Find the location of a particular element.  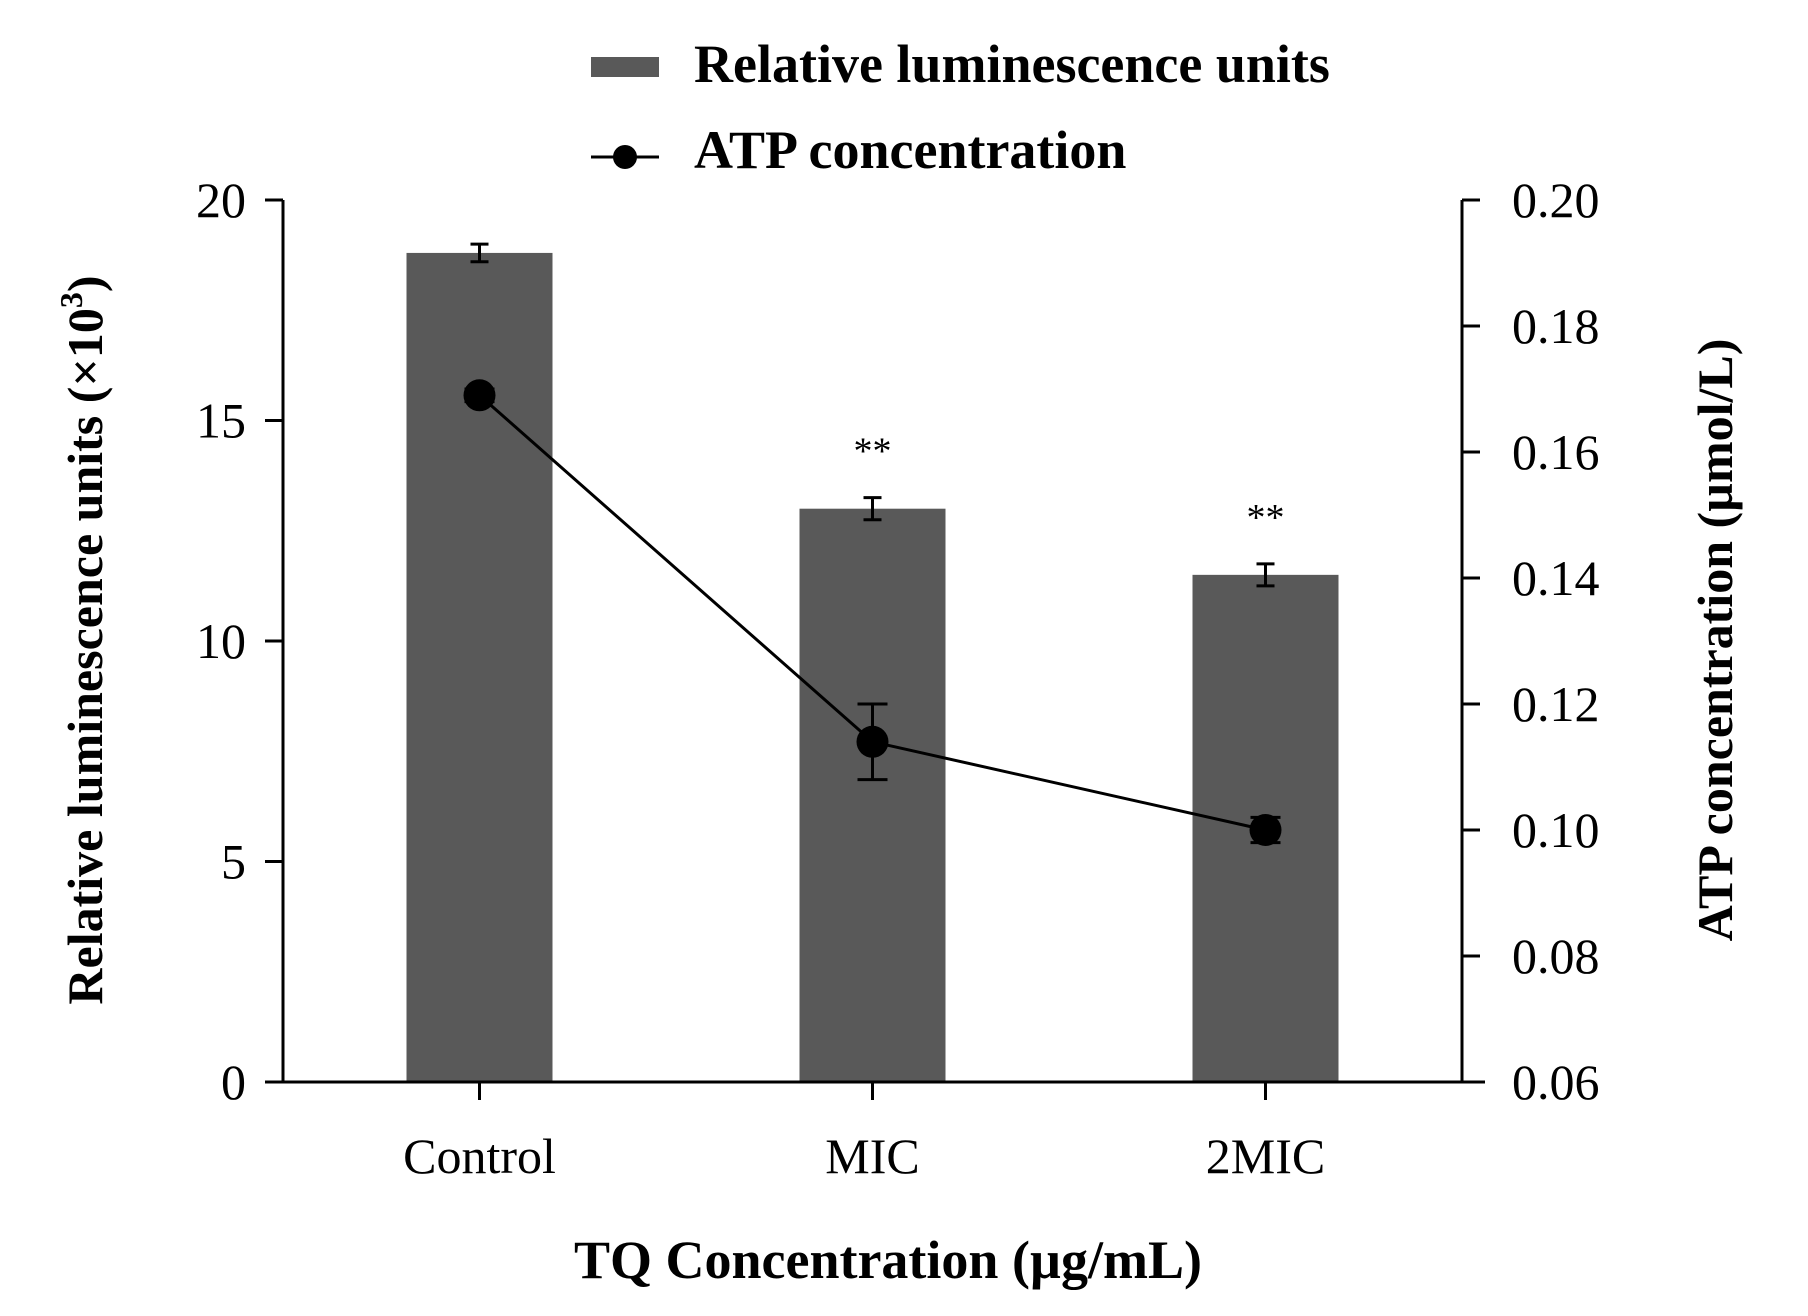

significance-label-2: ** is located at coordinates (1266, 518).